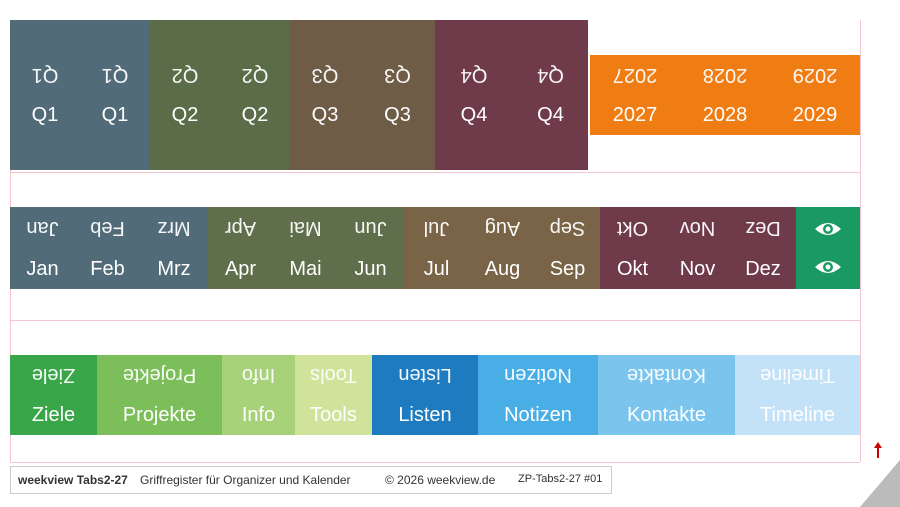 The height and width of the screenshot is (507, 900). What do you see at coordinates (635, 95) in the screenshot?
I see `tab: 2027 2027` at bounding box center [635, 95].